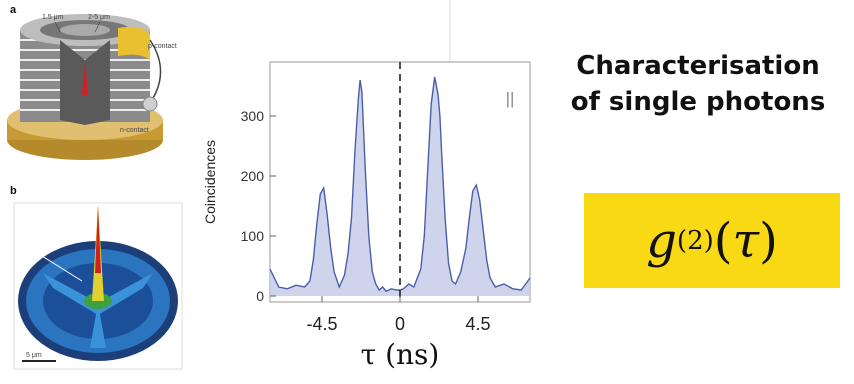 This screenshot has width=854, height=384. What do you see at coordinates (53, 17) in the screenshot?
I see `dim-label-1: 1.5 μm` at bounding box center [53, 17].